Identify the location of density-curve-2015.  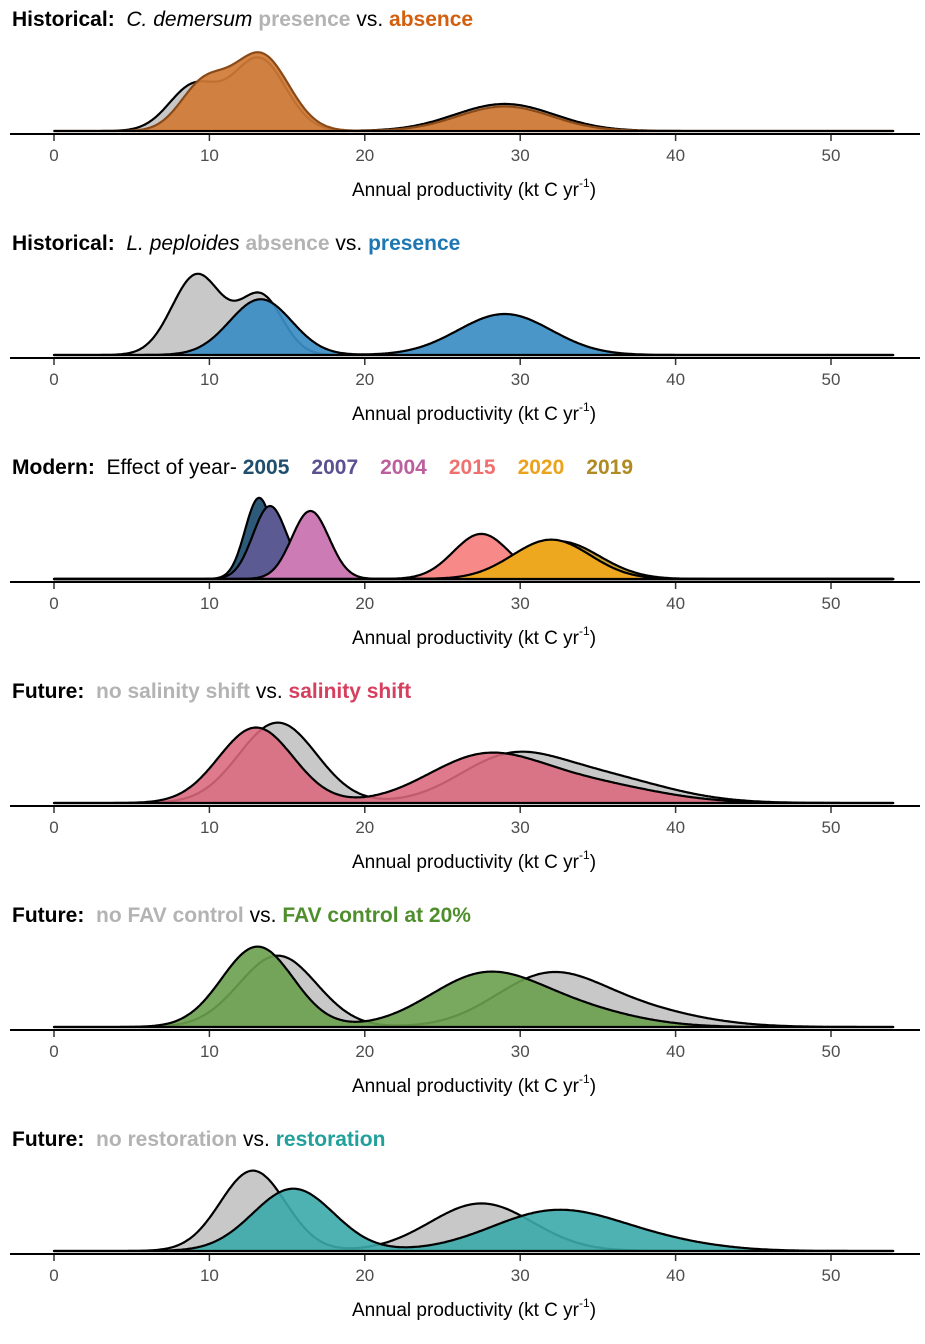
(473, 556).